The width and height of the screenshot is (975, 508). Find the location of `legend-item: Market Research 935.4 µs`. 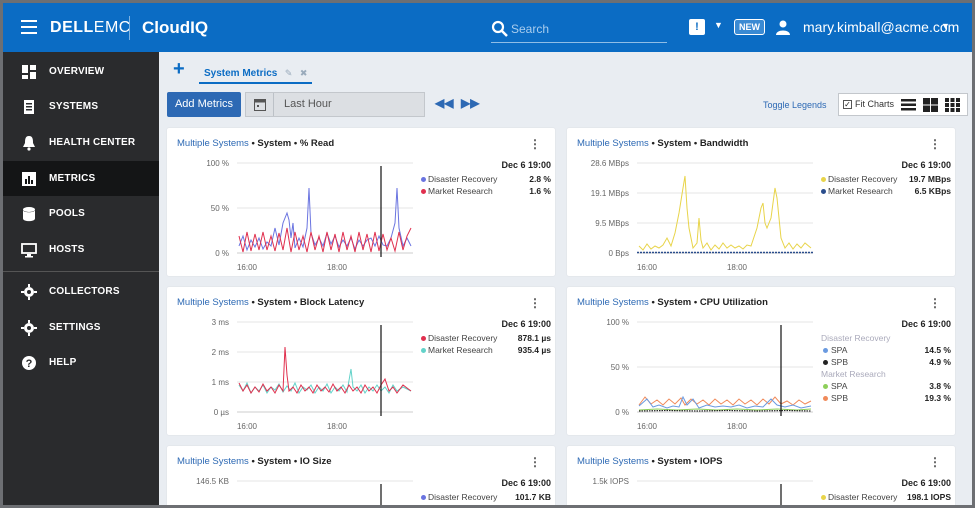

legend-item: Market Research 935.4 µs is located at coordinates (486, 351).